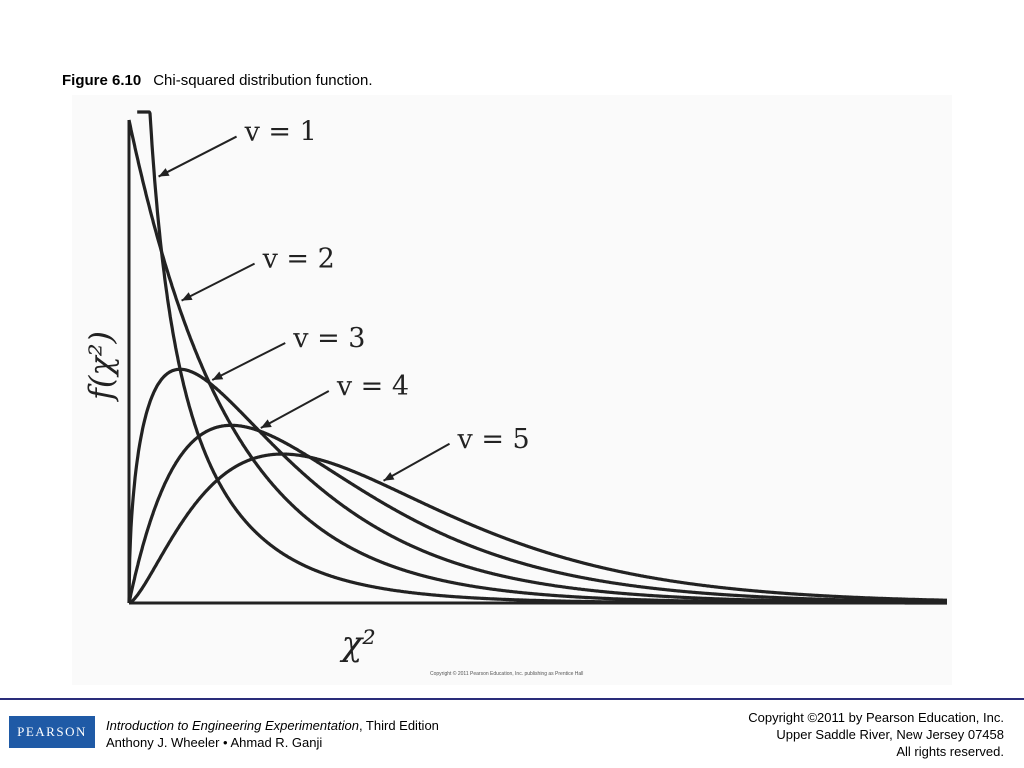 This screenshot has height=768, width=1024. Describe the element at coordinates (101, 366) in the screenshot. I see `y-axis-title: f(χ²)` at that location.